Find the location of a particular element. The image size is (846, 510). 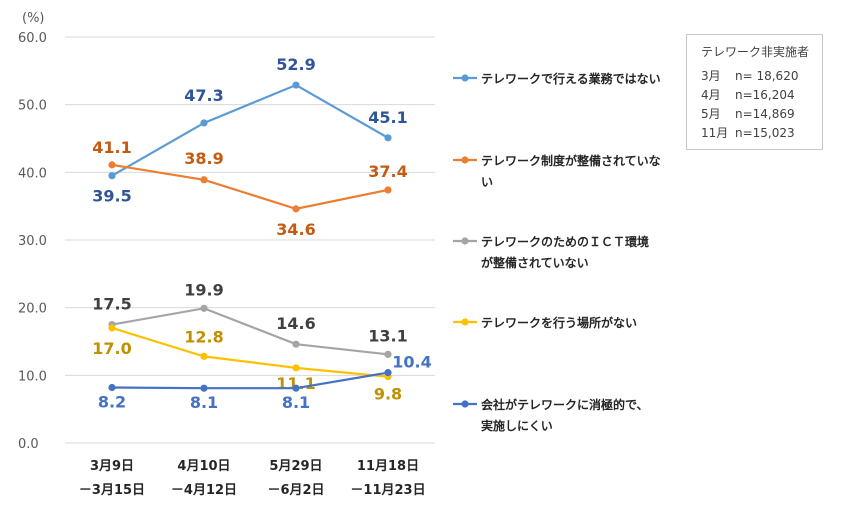

legend-label: テレワークのためのＩＣＴ環境 is located at coordinates (565, 241).